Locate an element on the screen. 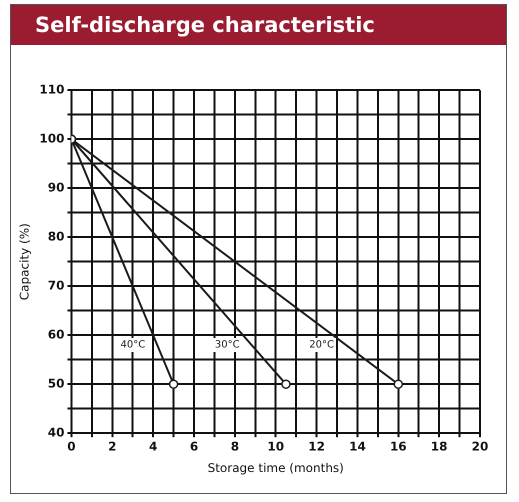 This screenshot has height=502, width=519. series-label: 40°C is located at coordinates (133, 345).